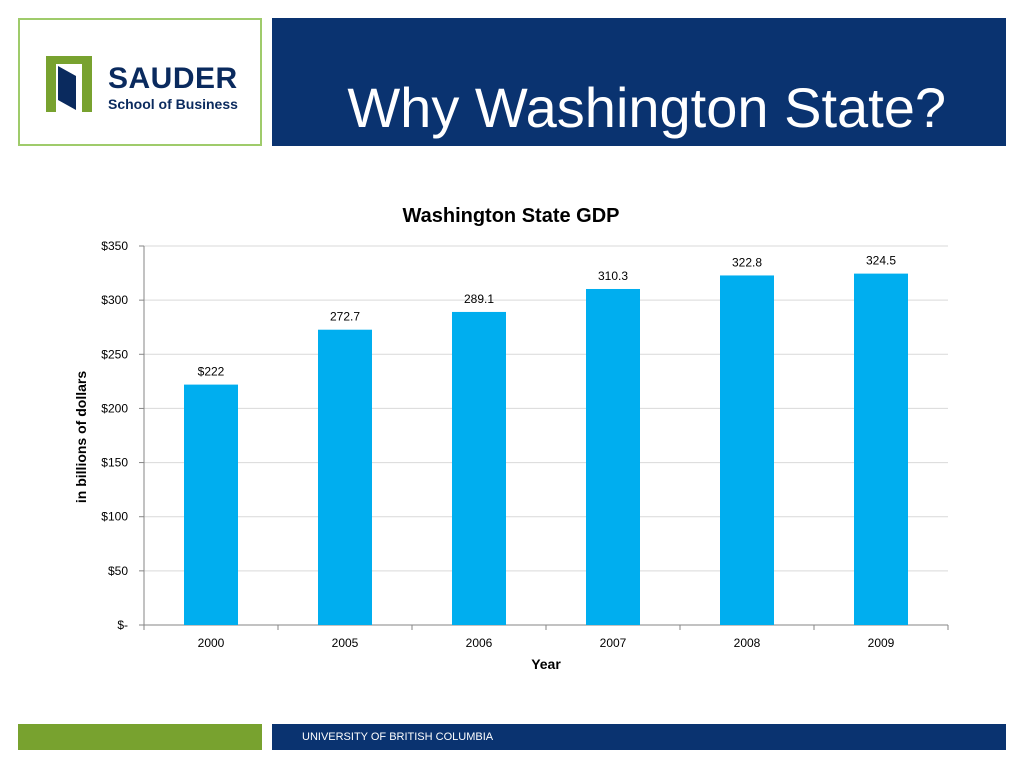  Describe the element at coordinates (114, 300) in the screenshot. I see `y-tick-label: $300` at that location.